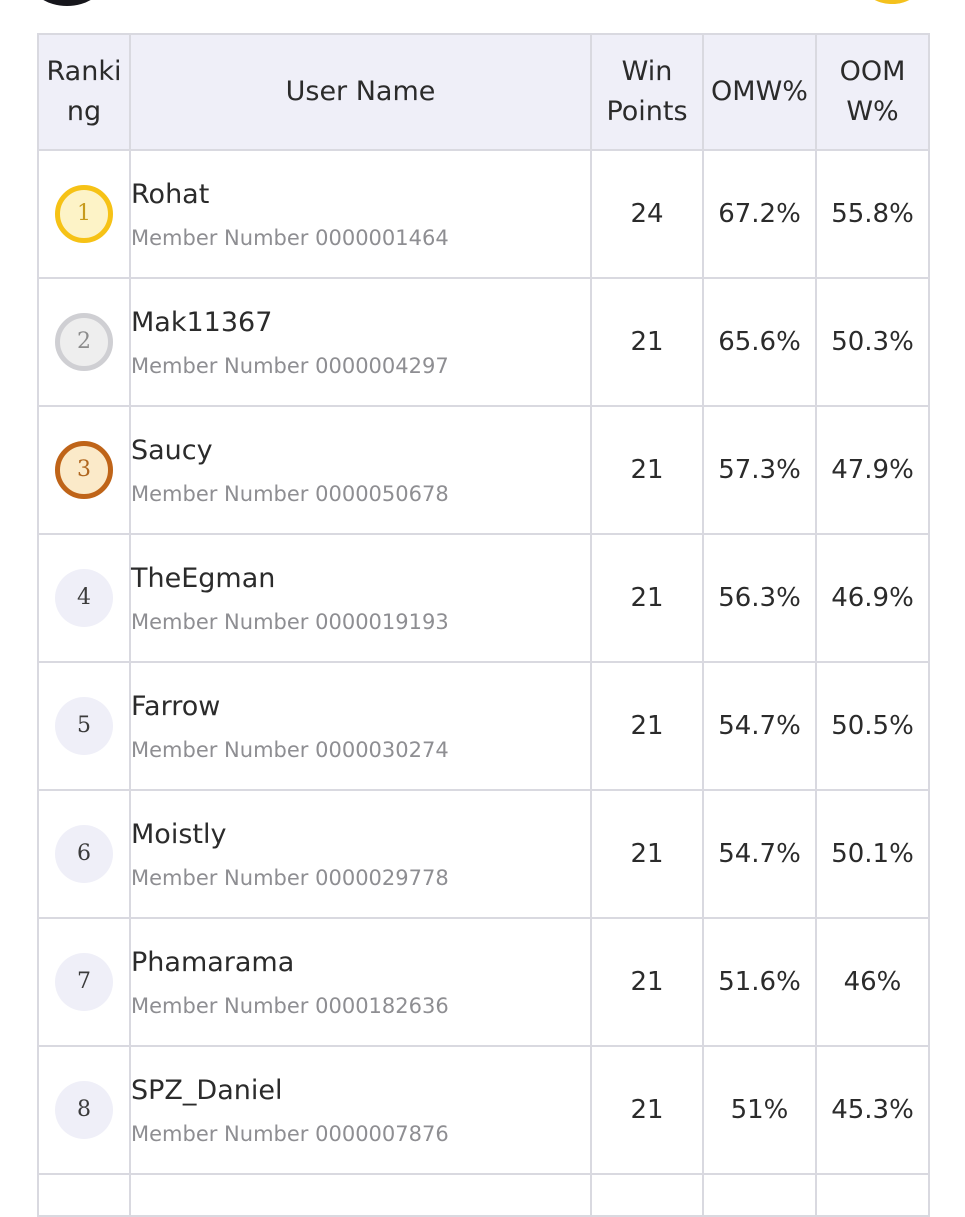 The height and width of the screenshot is (1217, 965). I want to click on oomw-cell: 46%, so click(872, 982).